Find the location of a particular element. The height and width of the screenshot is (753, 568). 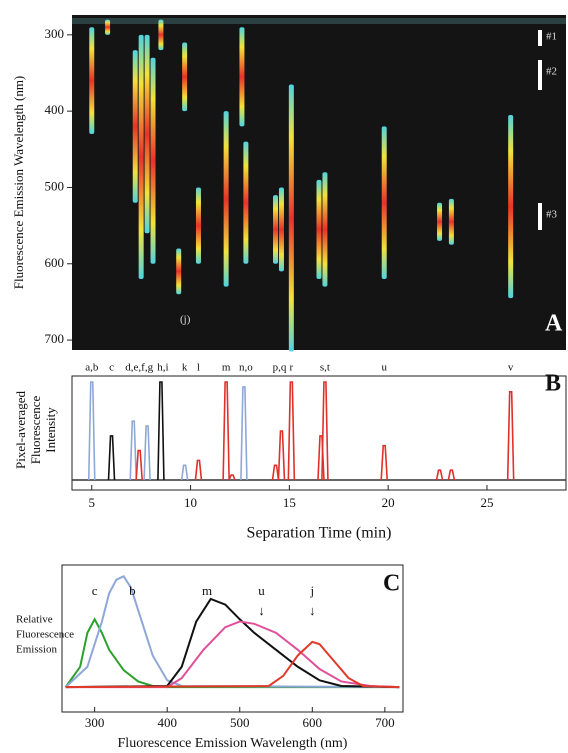

y-axis-label: Fluorescence Emission Wavelength (nm) is located at coordinates (18, 183).